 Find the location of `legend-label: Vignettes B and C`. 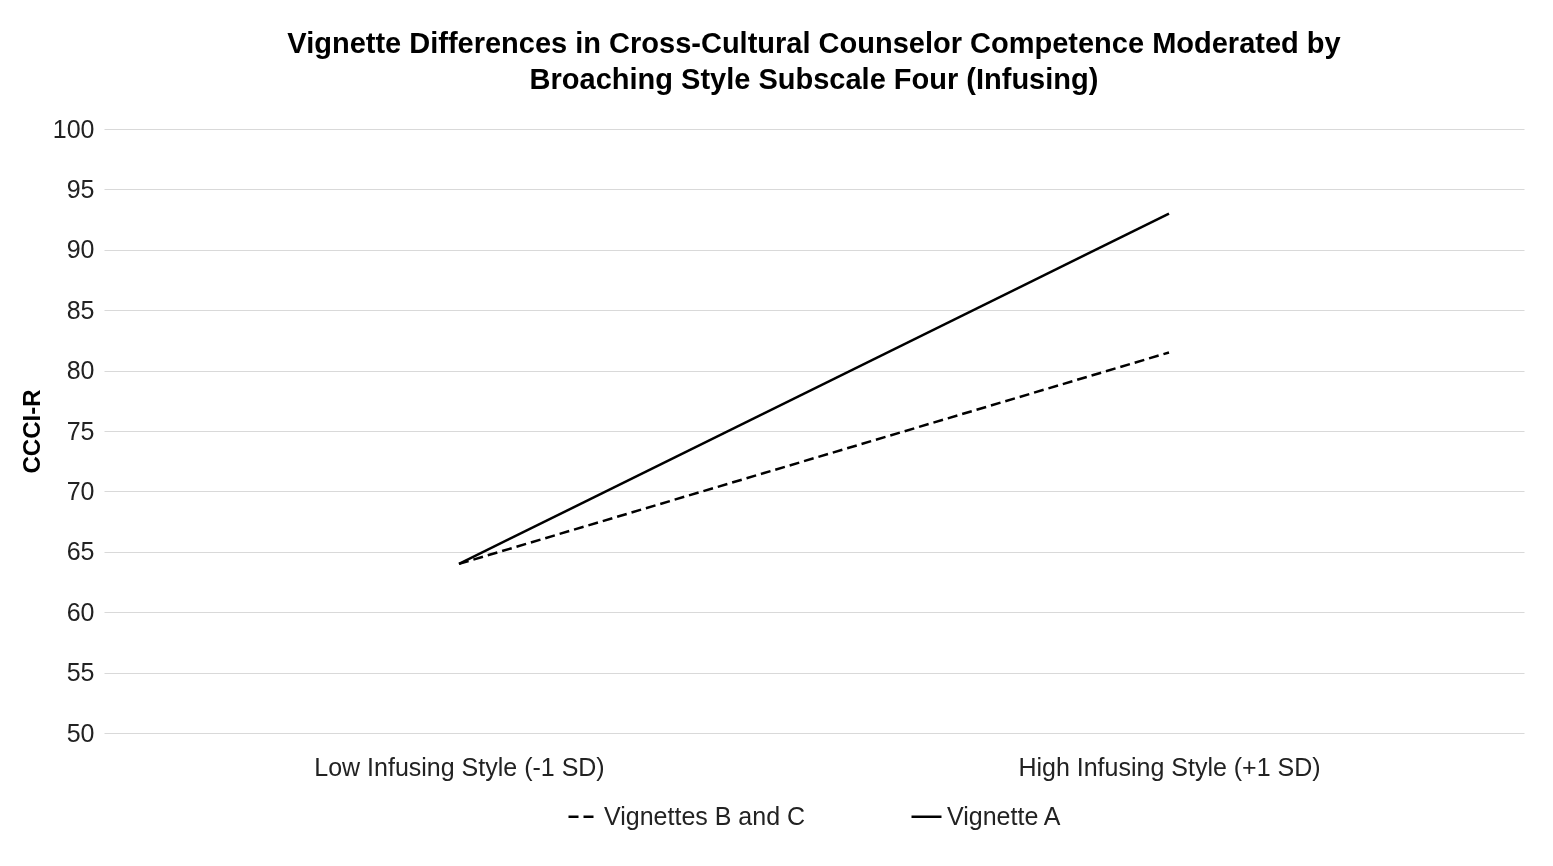

legend-label: Vignettes B and C is located at coordinates (705, 815).